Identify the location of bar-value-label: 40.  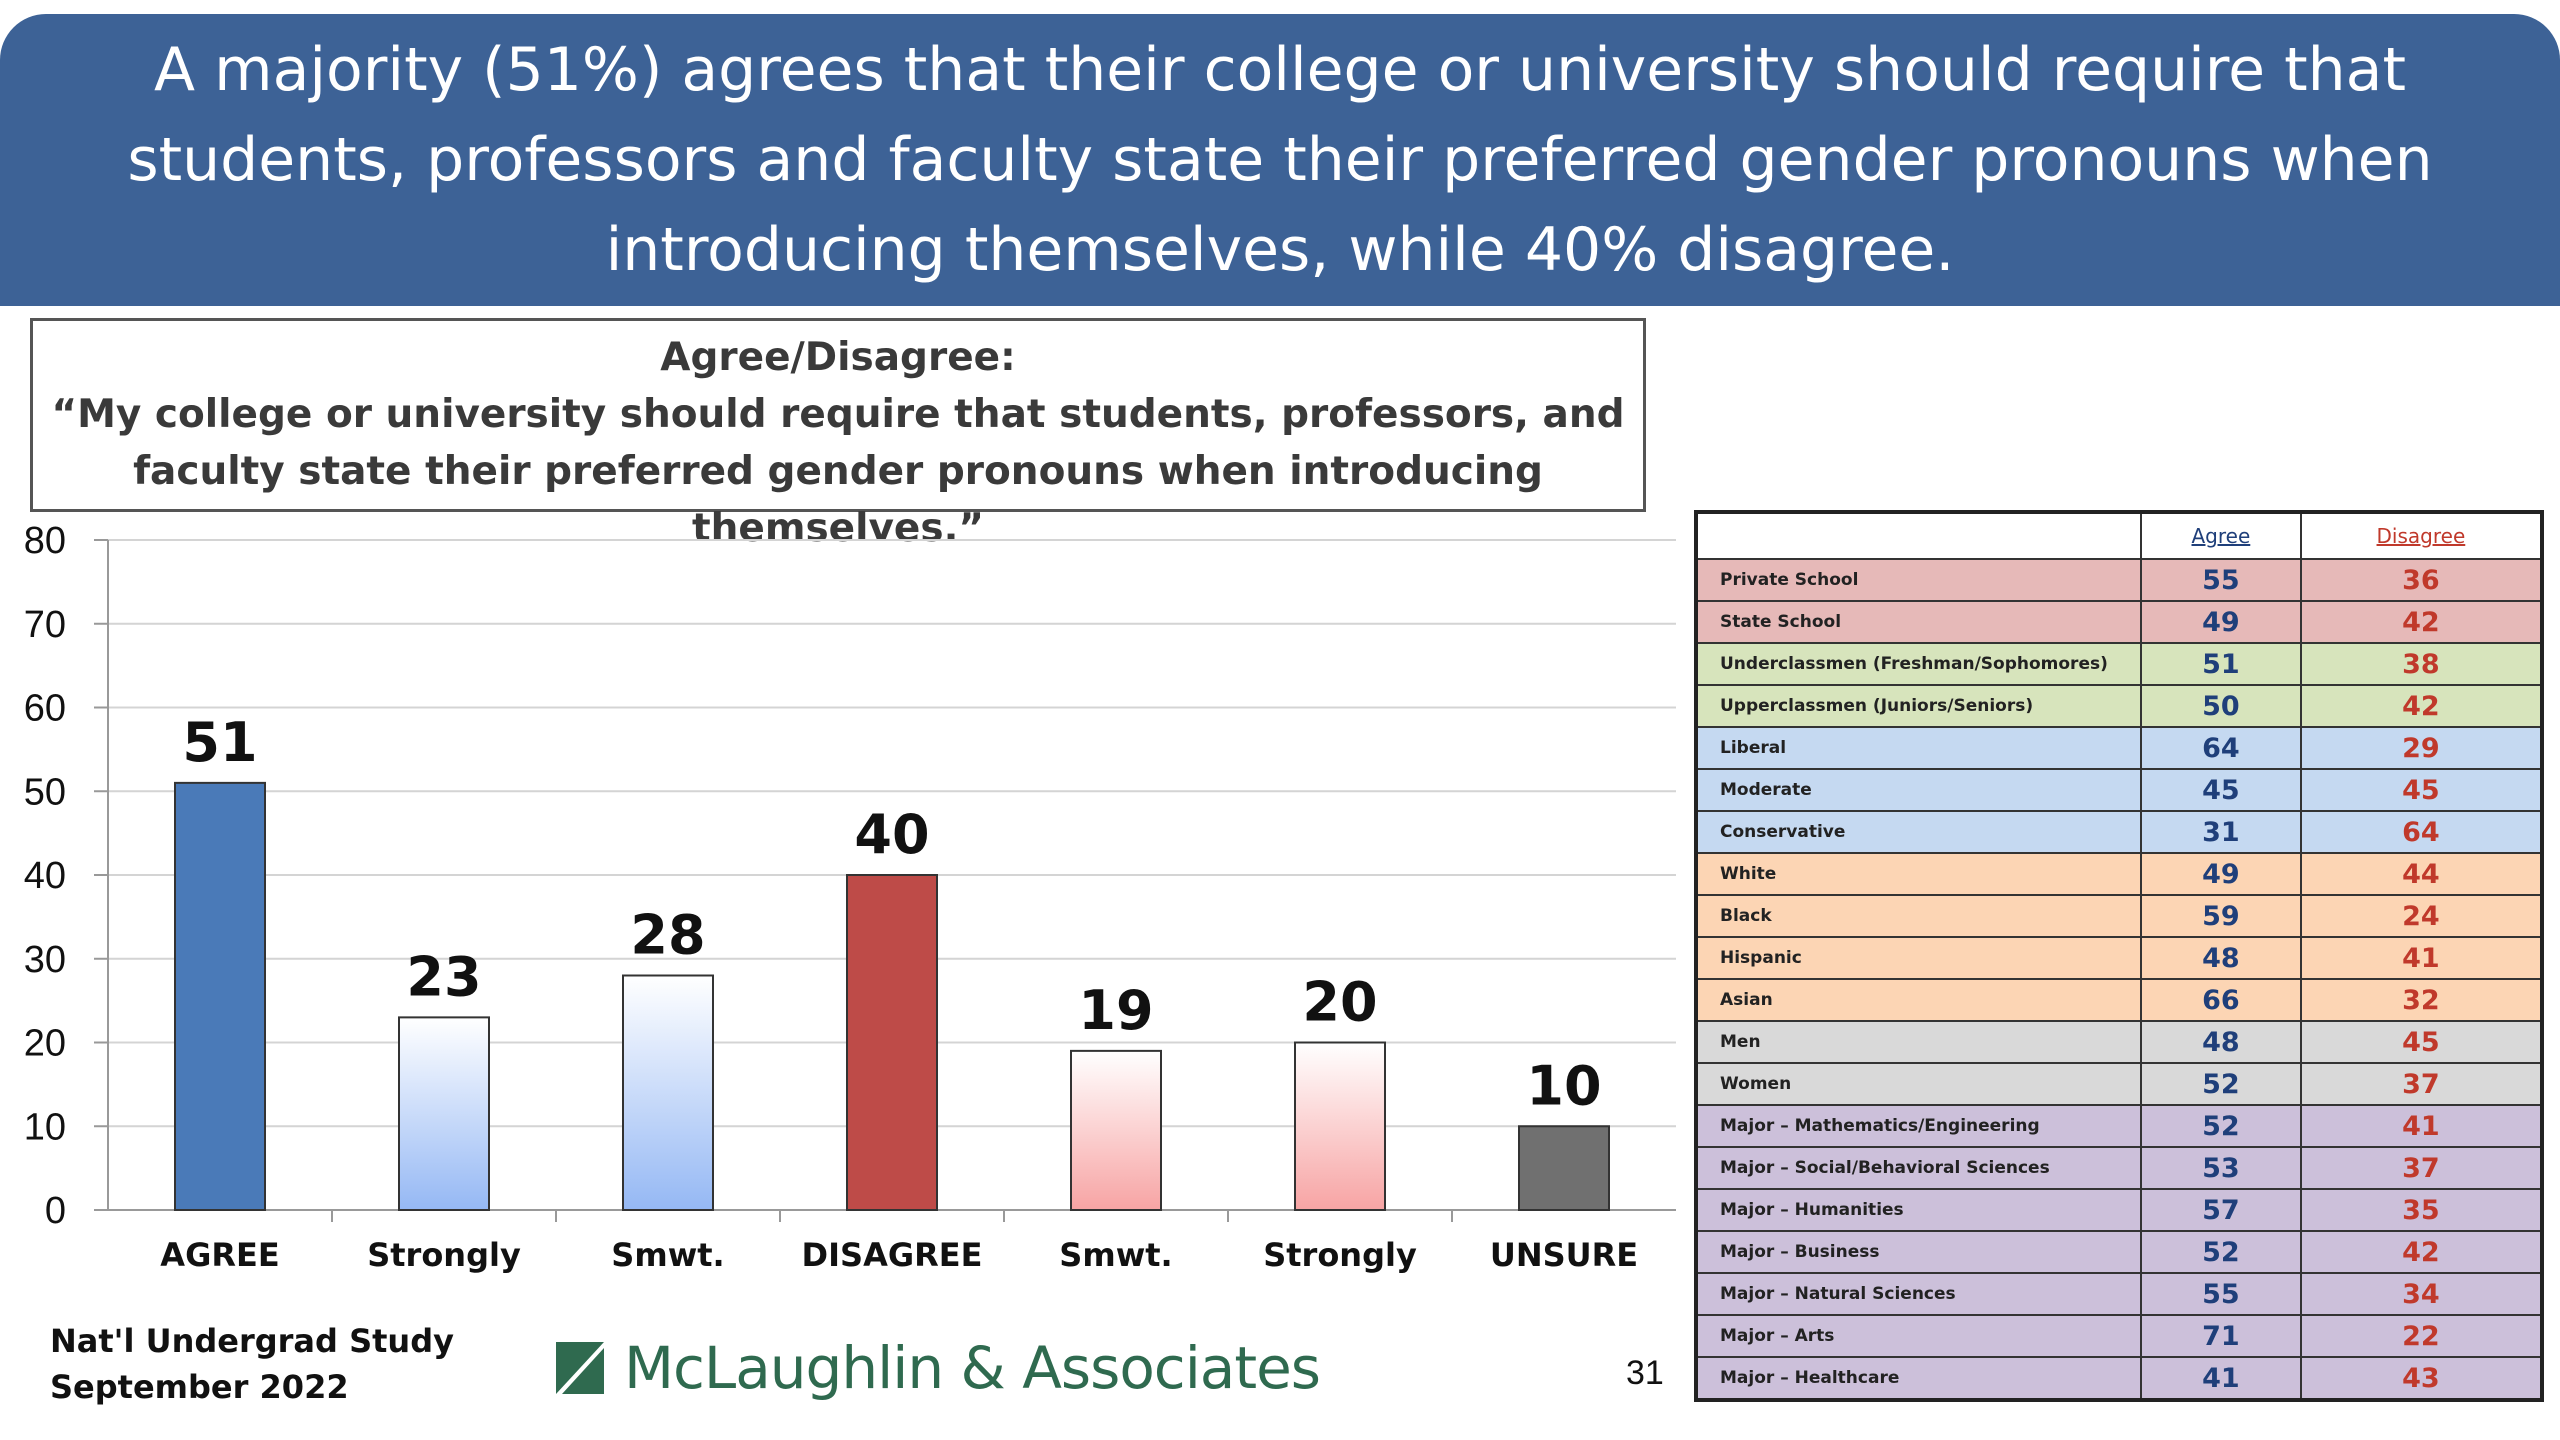
(891, 834).